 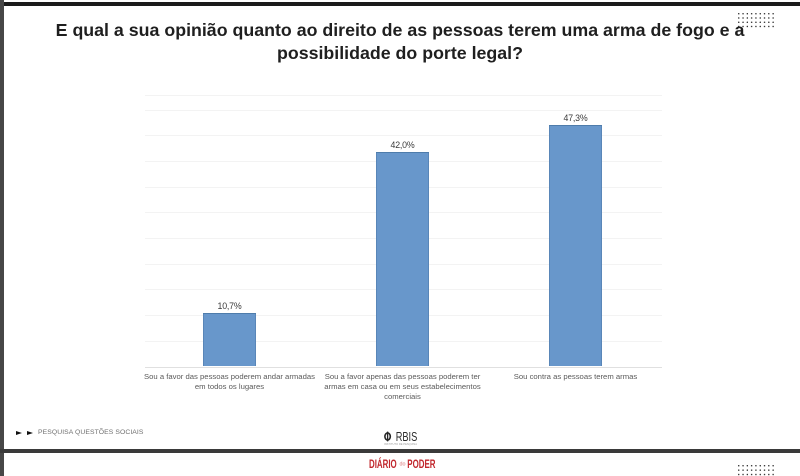 I want to click on svg-text: RBIS, so click(x=407, y=438).